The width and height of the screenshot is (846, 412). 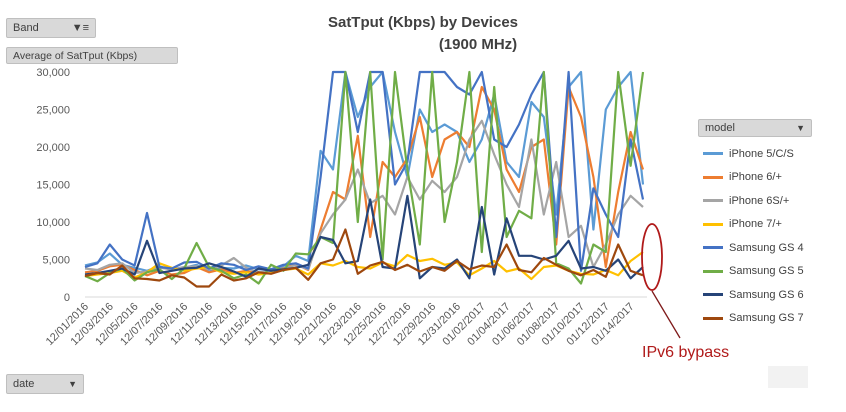 What do you see at coordinates (755, 177) in the screenshot?
I see `legend-label: iPhone 6/+` at bounding box center [755, 177].